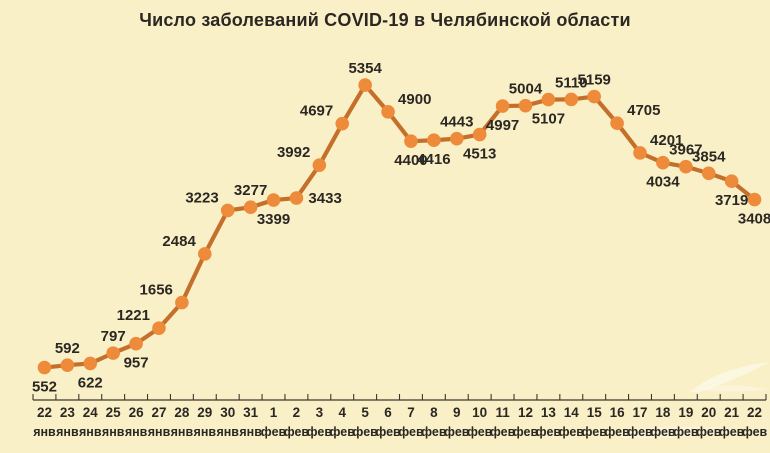  What do you see at coordinates (201, 197) in the screenshot?
I see `value-label: 3223` at bounding box center [201, 197].